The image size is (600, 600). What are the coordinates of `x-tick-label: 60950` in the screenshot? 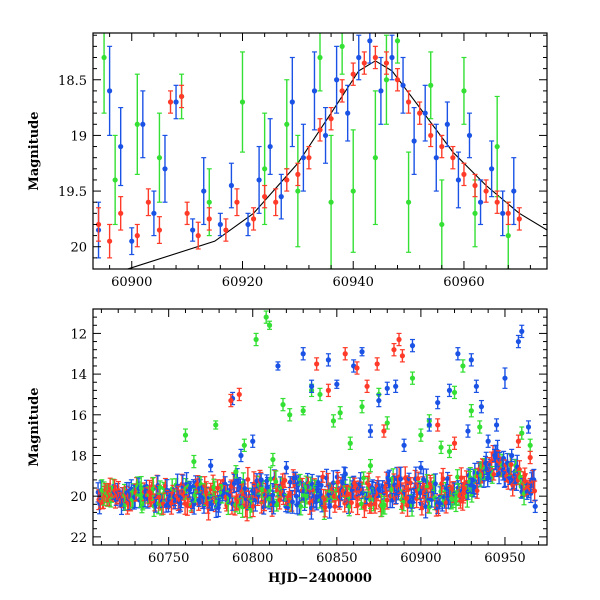 It's located at (504, 558).